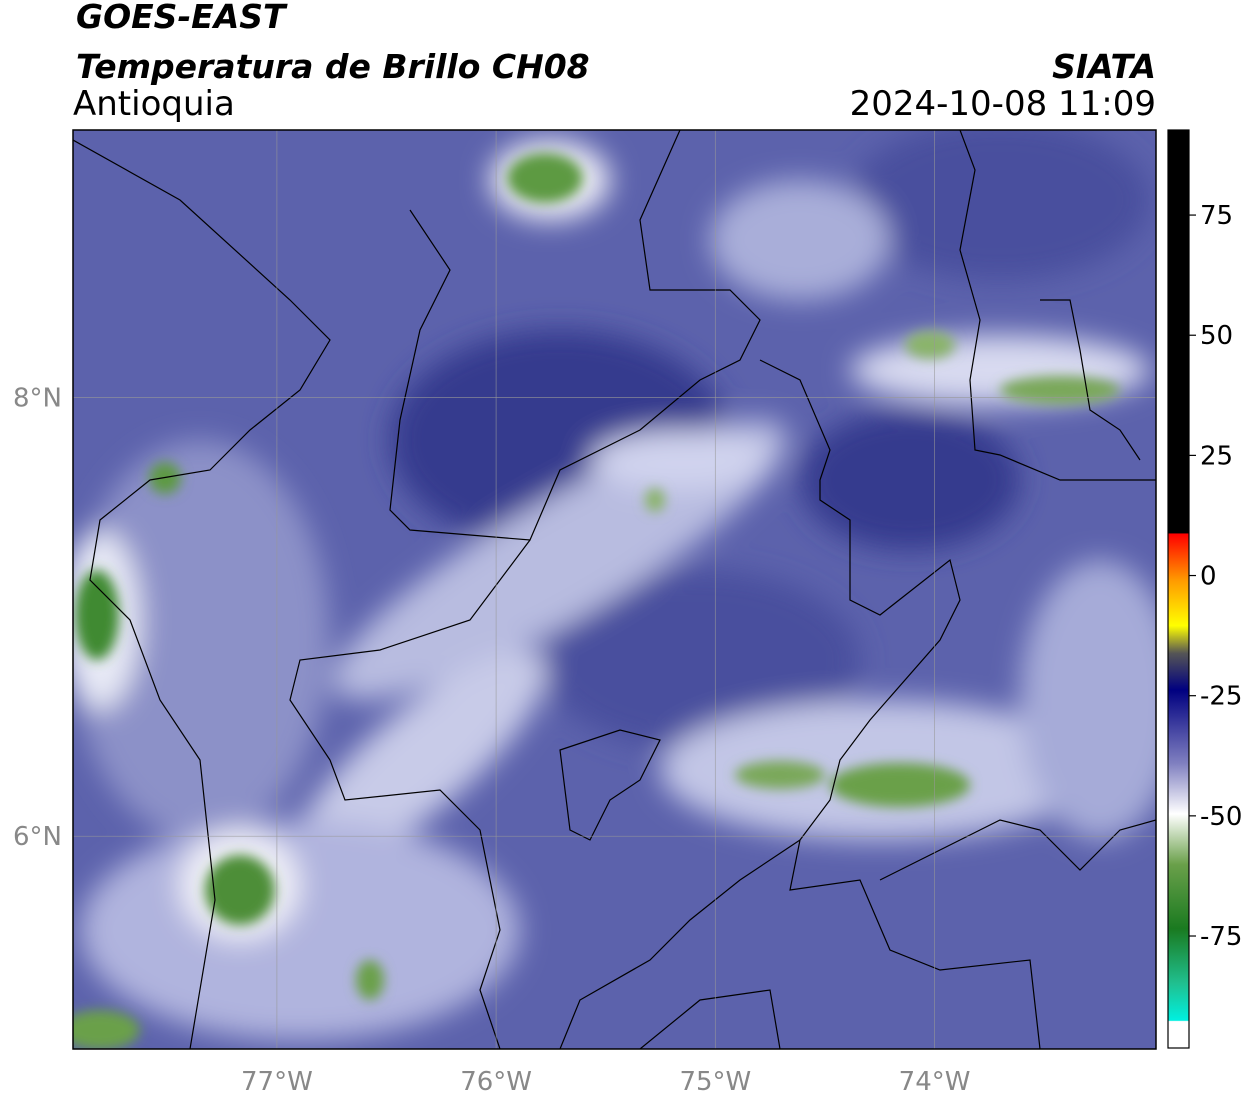  I want to click on x-tick-label: 77°W, so click(277, 1082).